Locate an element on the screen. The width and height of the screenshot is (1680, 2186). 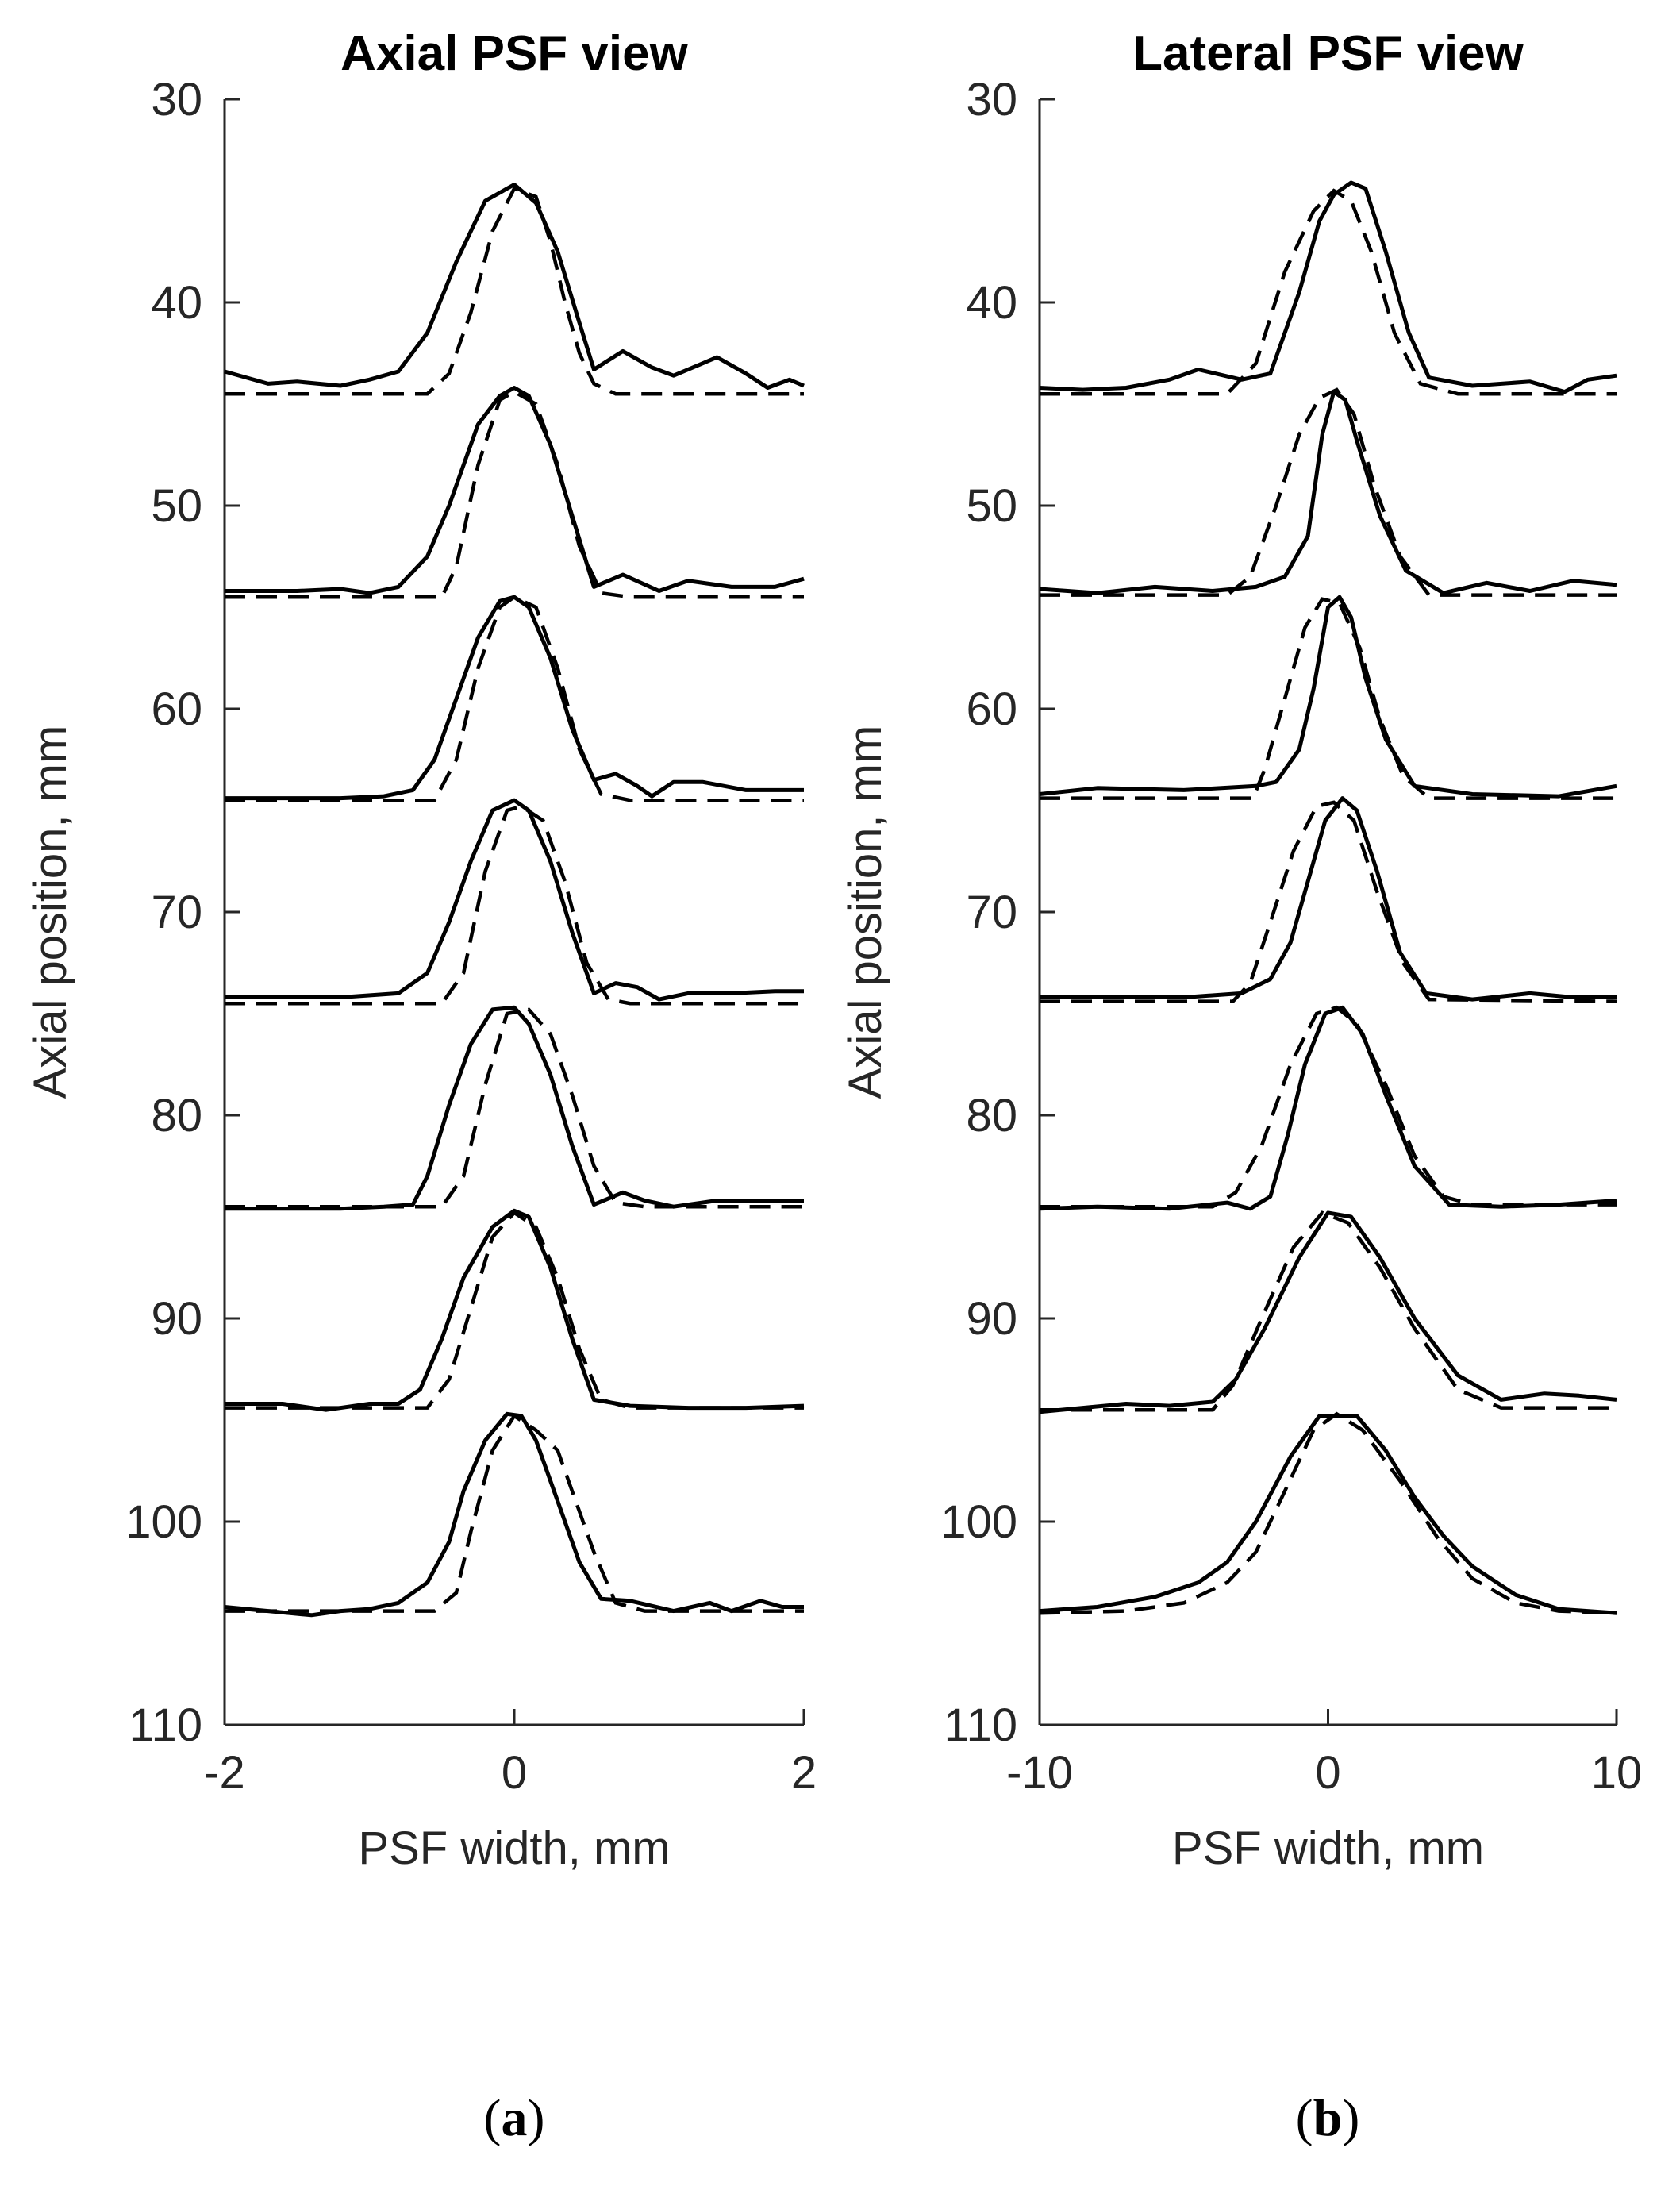
chart-title: Lateral PSF view is located at coordinates (1328, 53).